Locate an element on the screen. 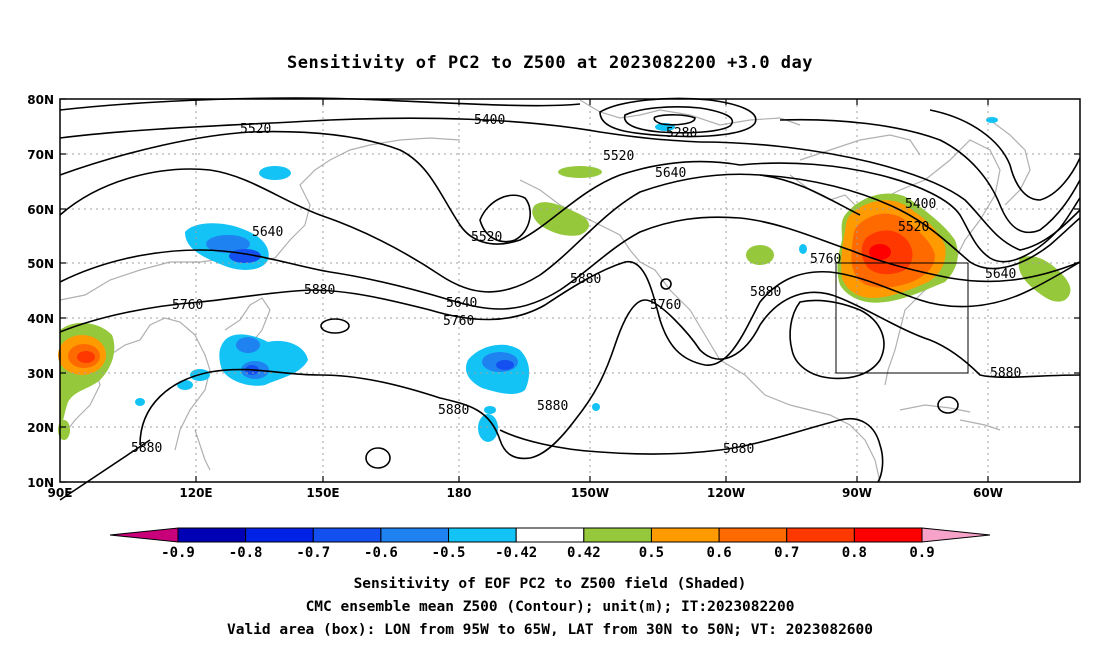 The width and height of the screenshot is (1100, 650). colorbar-tick-label: 0.6 is located at coordinates (718, 553).